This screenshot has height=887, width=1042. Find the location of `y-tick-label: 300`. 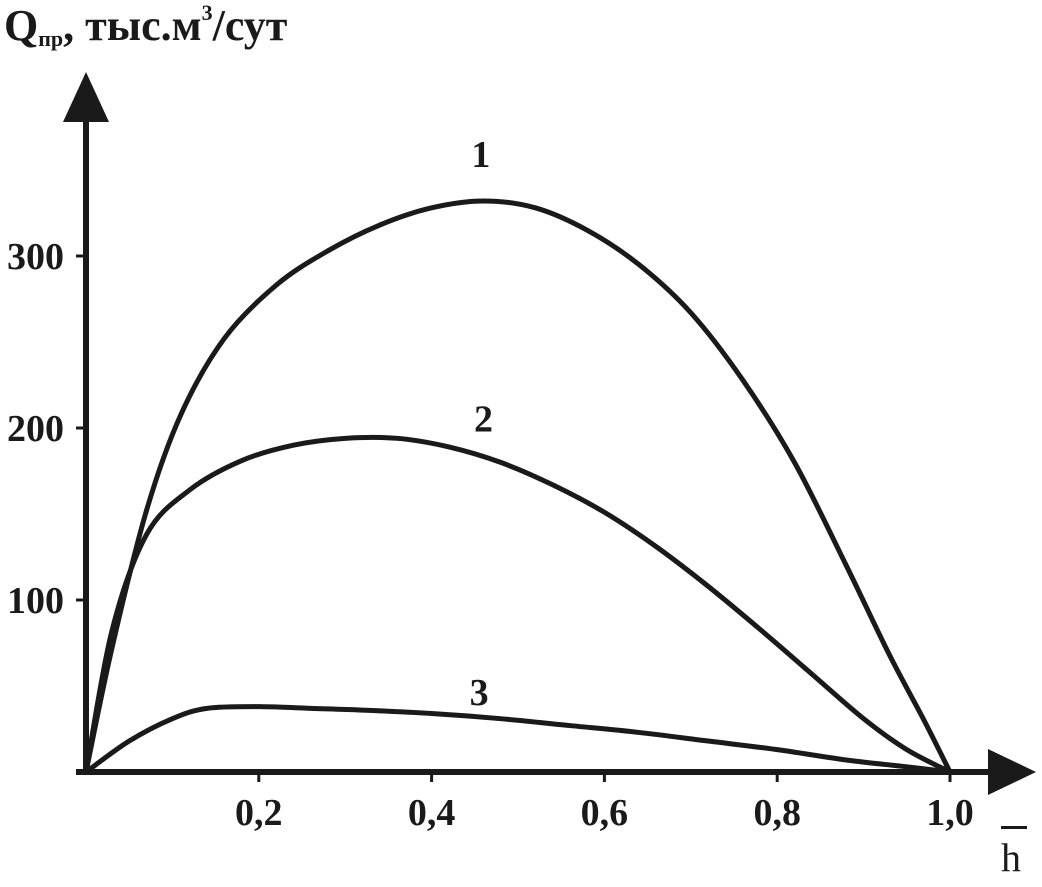

y-tick-label: 300 is located at coordinates (35, 257).